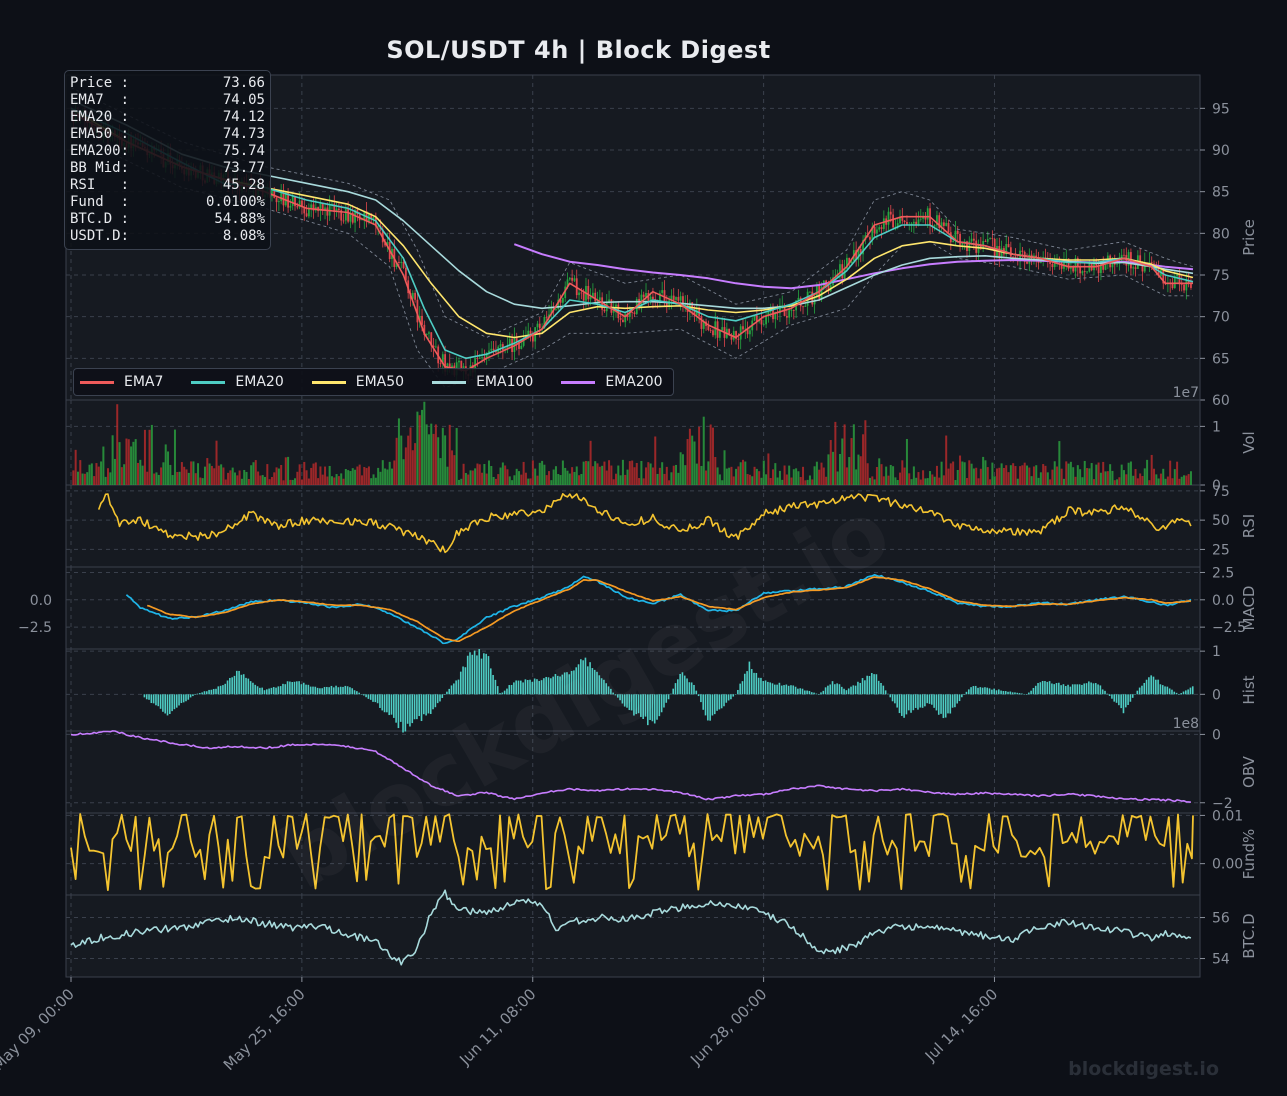 The width and height of the screenshot is (1287, 1096). Describe the element at coordinates (235, 202) in the screenshot. I see `info-value: 0.0100%` at that location.